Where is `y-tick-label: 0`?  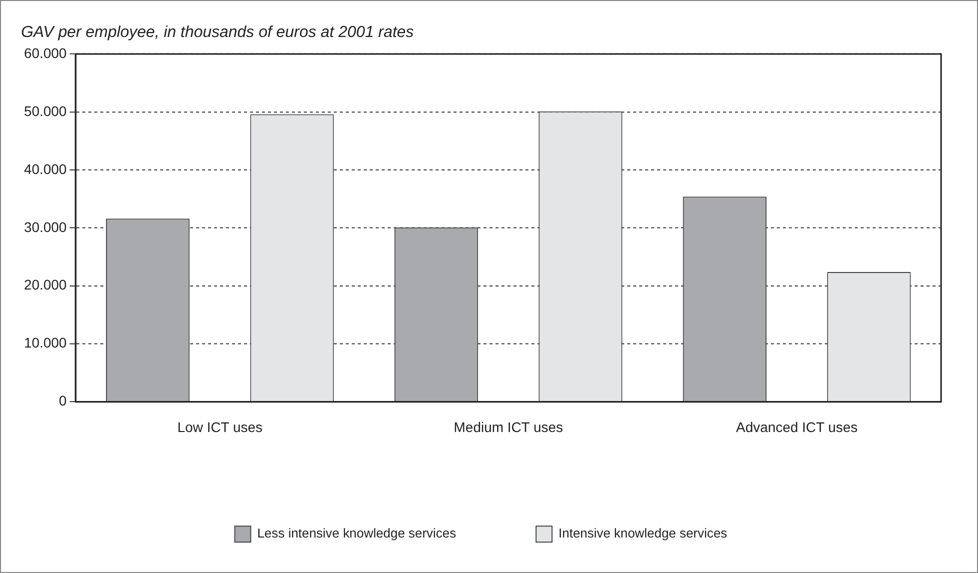 y-tick-label: 0 is located at coordinates (62, 400).